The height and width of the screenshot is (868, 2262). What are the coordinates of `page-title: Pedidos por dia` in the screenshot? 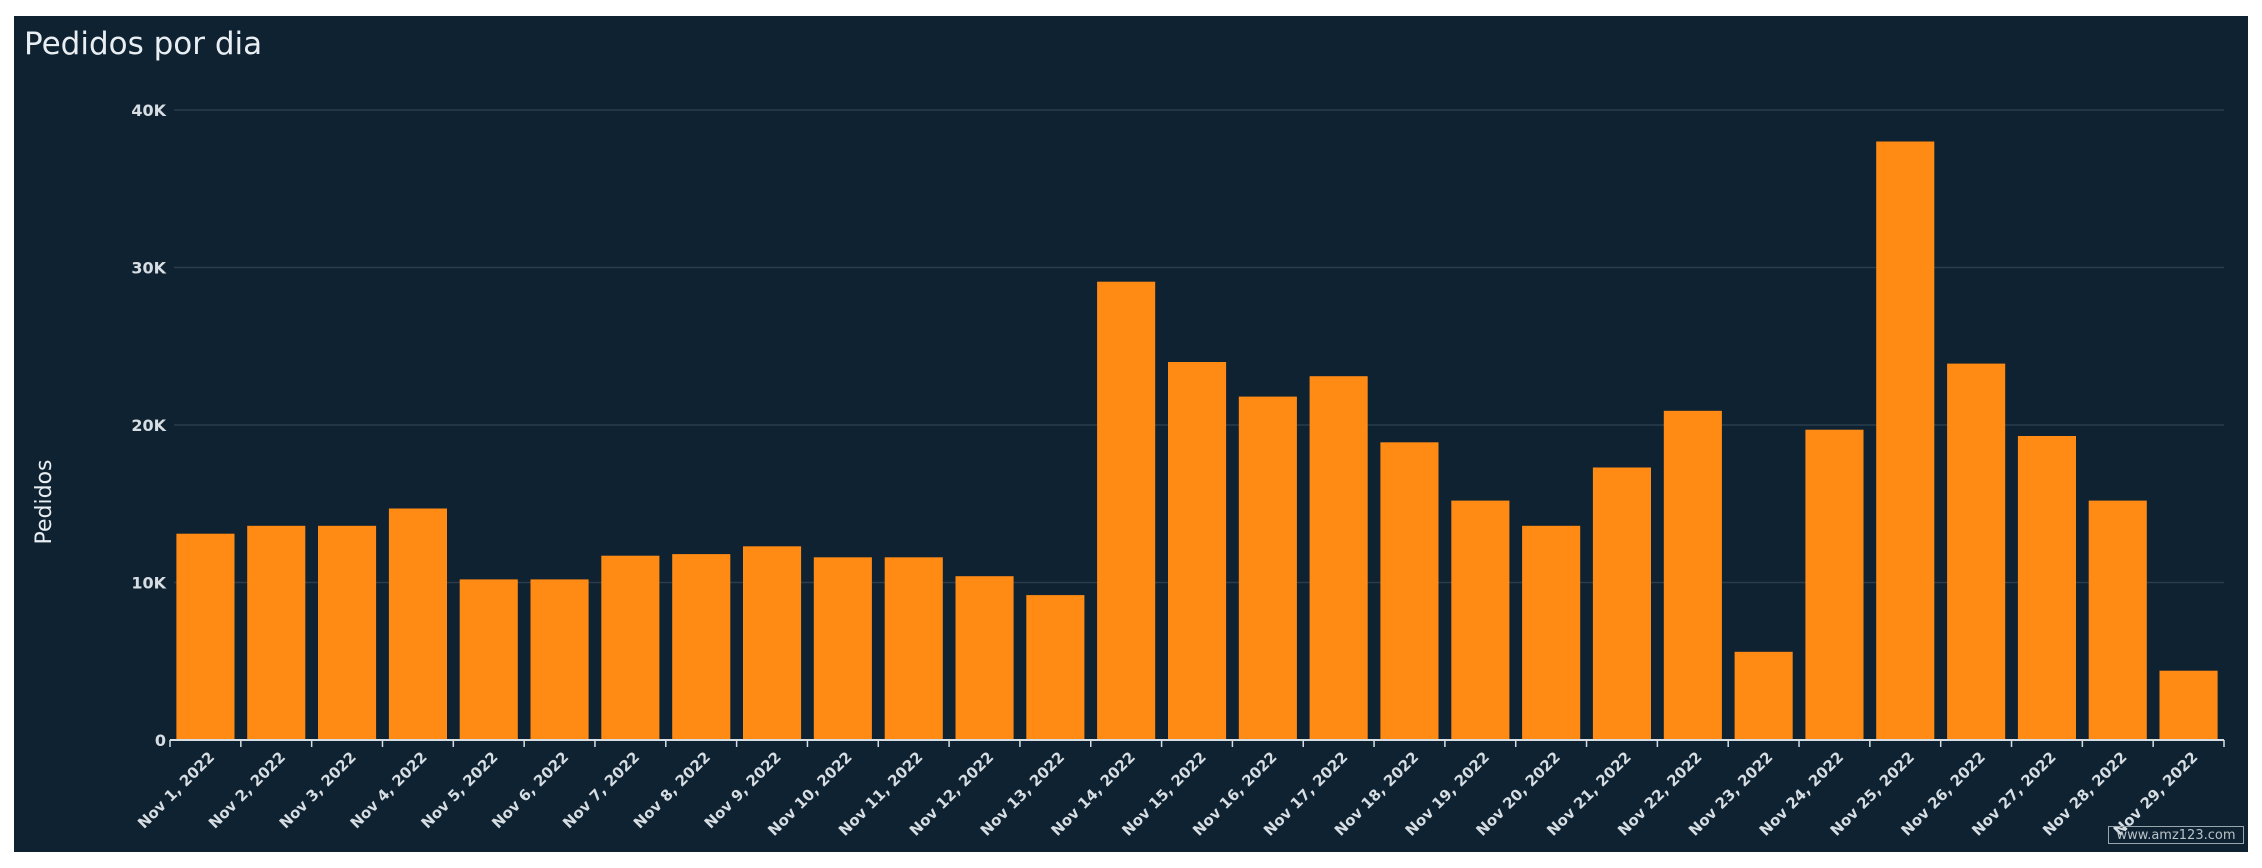 It's located at (143, 44).